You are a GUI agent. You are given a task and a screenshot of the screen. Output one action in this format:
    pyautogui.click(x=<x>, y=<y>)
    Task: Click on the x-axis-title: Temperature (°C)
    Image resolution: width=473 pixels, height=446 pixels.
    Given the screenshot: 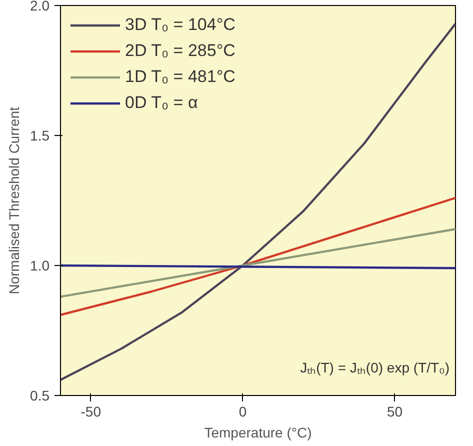 What is the action you would take?
    pyautogui.click(x=258, y=432)
    